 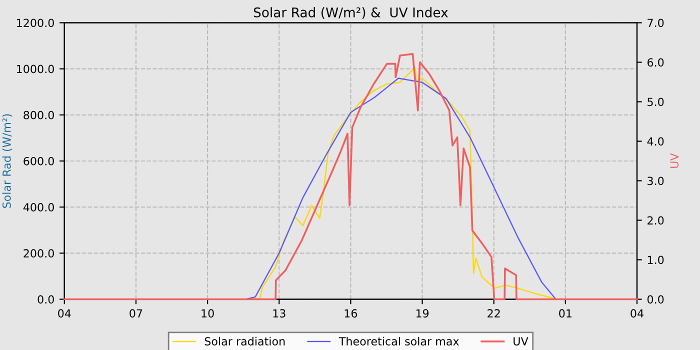 What do you see at coordinates (35, 69) in the screenshot?
I see `y-tick-label: 1000.0` at bounding box center [35, 69].